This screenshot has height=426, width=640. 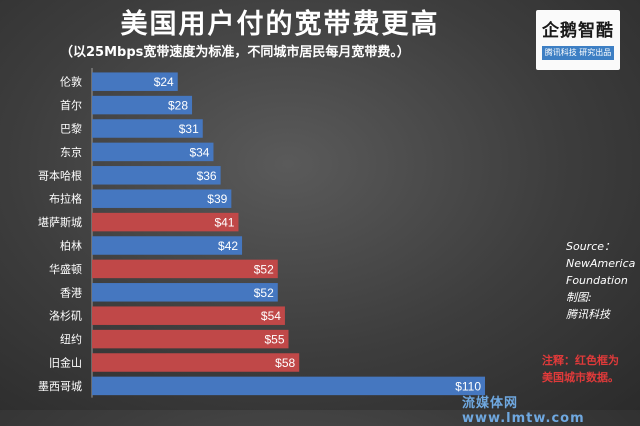 I want to click on value-label-10: $54, so click(x=271, y=316).